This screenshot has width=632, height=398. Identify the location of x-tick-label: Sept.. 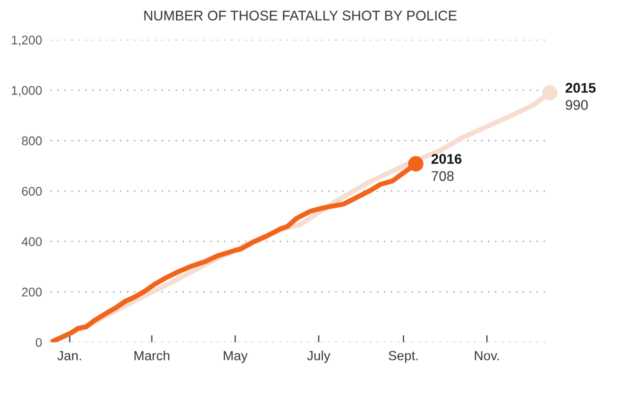
(403, 356).